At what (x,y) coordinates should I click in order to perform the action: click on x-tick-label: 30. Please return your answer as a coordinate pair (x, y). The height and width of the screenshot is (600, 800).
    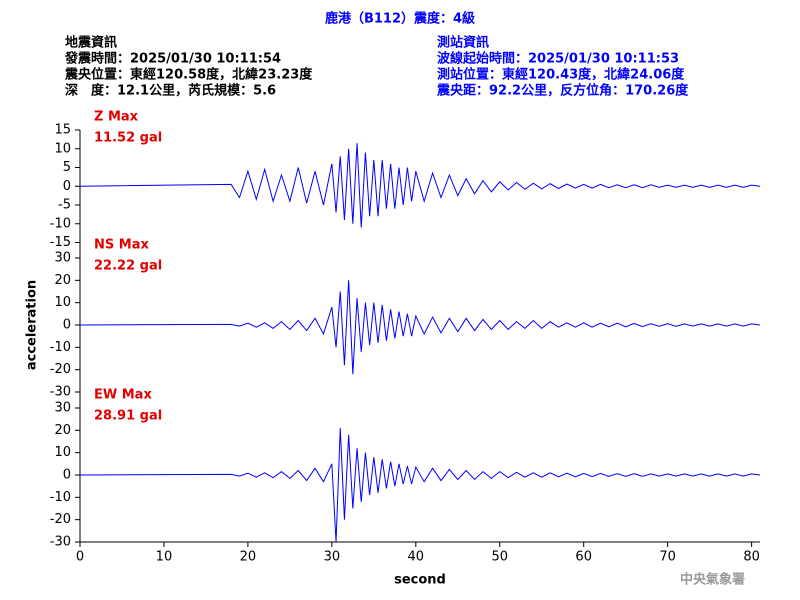
    Looking at the image, I should click on (332, 557).